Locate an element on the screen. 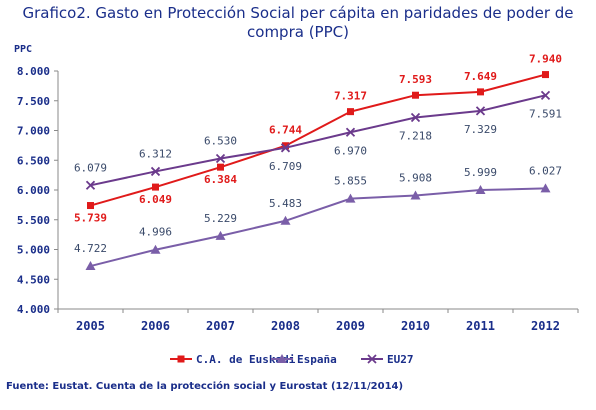  x-tick-label: 2007 is located at coordinates (220, 326).